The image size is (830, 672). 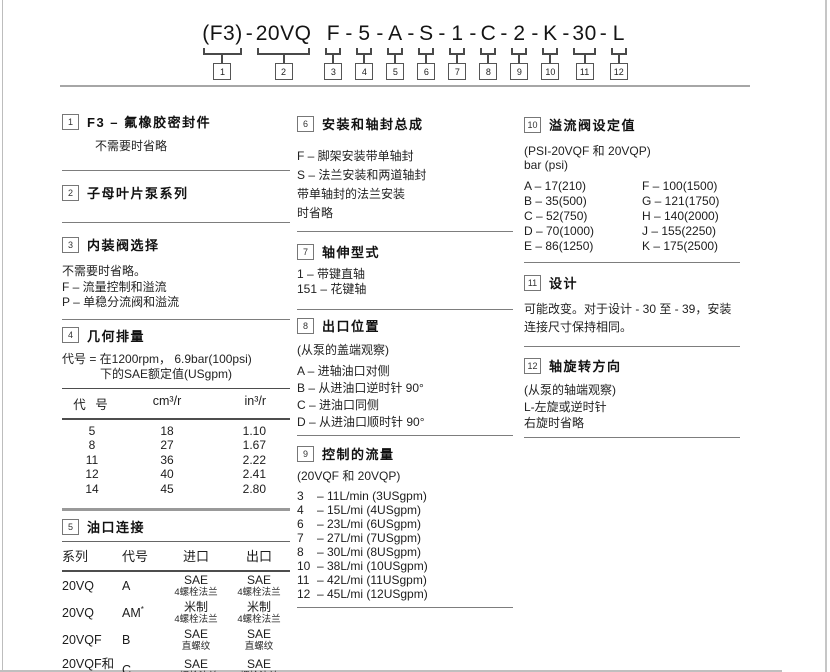 I want to click on section-10-subtitle1: (PSI-20VQF 和 20VQP), so click(x=587, y=151).